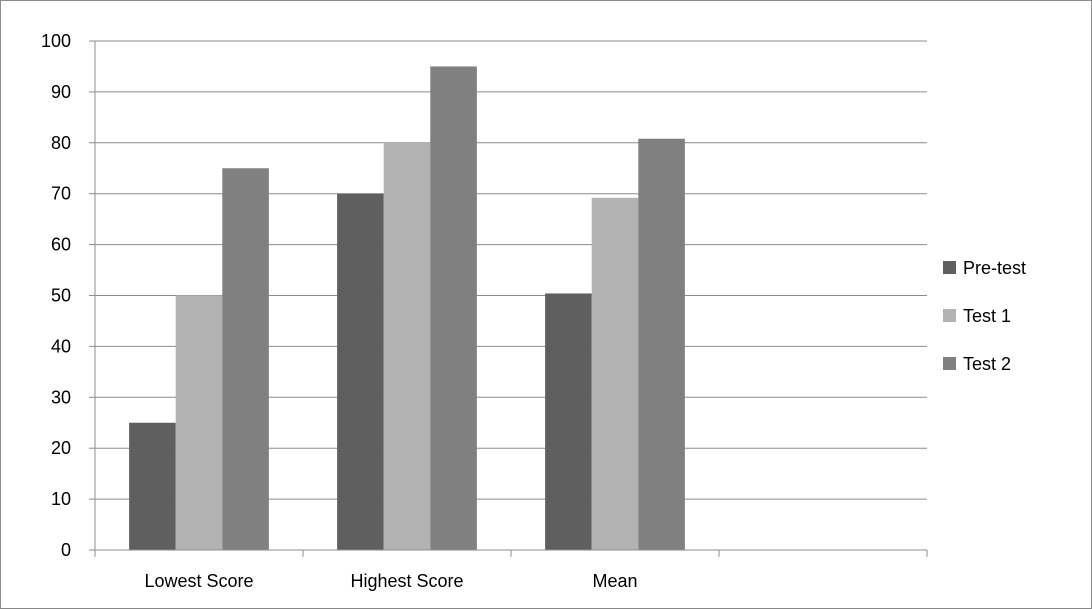 The width and height of the screenshot is (1092, 610). I want to click on y-tick-label: 70, so click(61, 194).